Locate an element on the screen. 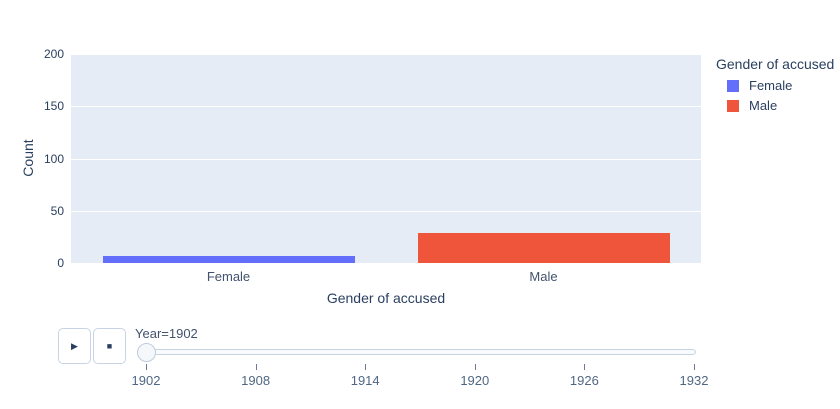 The height and width of the screenshot is (409, 840). legend-item-female: Female is located at coordinates (780, 85).